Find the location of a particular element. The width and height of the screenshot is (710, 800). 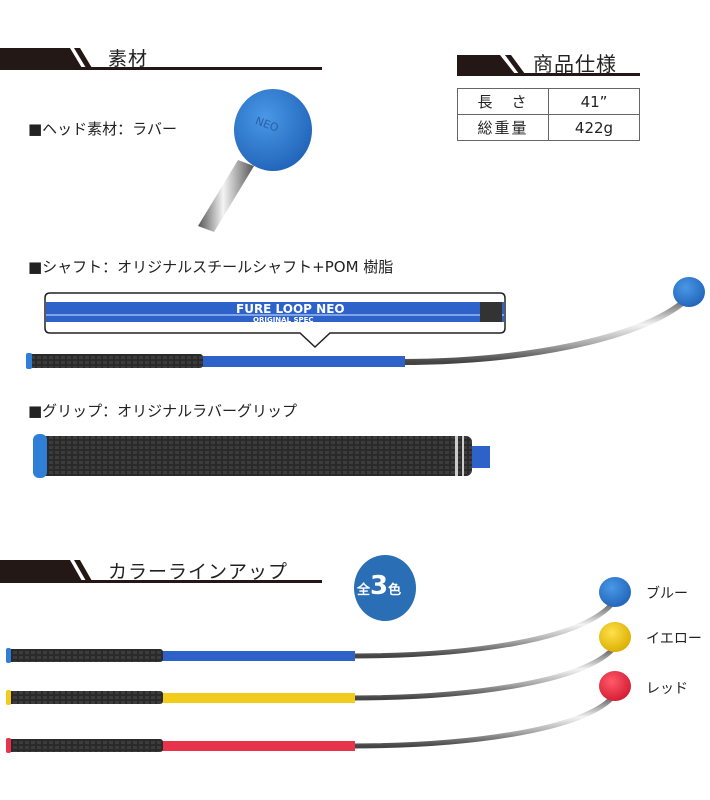

shaft-callout is located at coordinates (275, 320).